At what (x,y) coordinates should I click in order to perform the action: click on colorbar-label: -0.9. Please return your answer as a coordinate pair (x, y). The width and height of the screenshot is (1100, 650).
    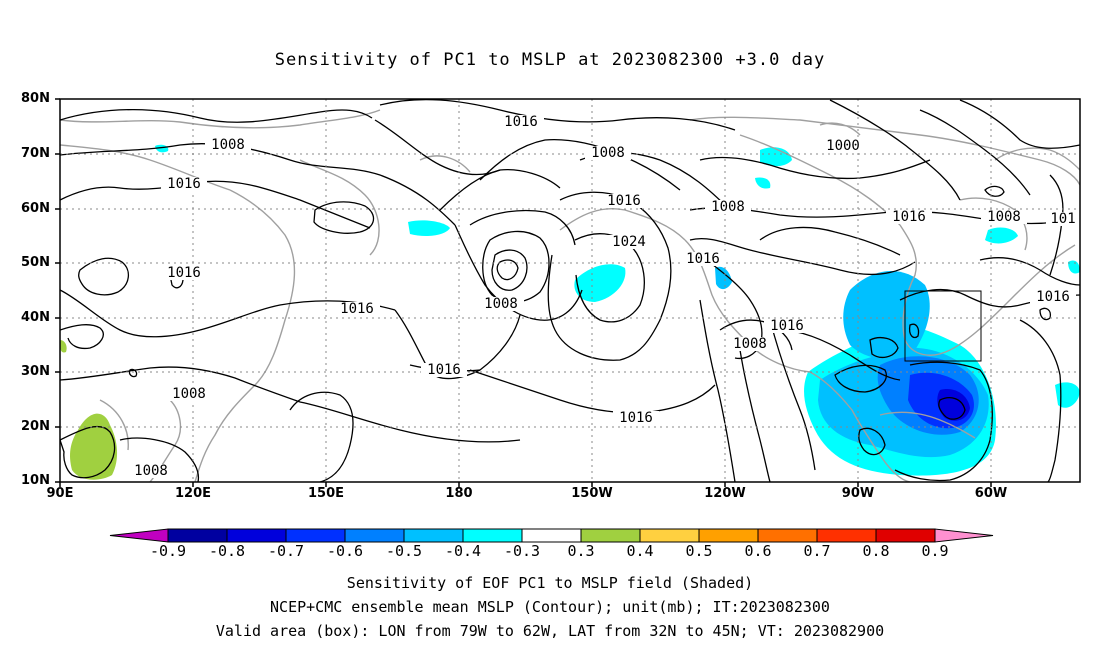
    Looking at the image, I should click on (168, 551).